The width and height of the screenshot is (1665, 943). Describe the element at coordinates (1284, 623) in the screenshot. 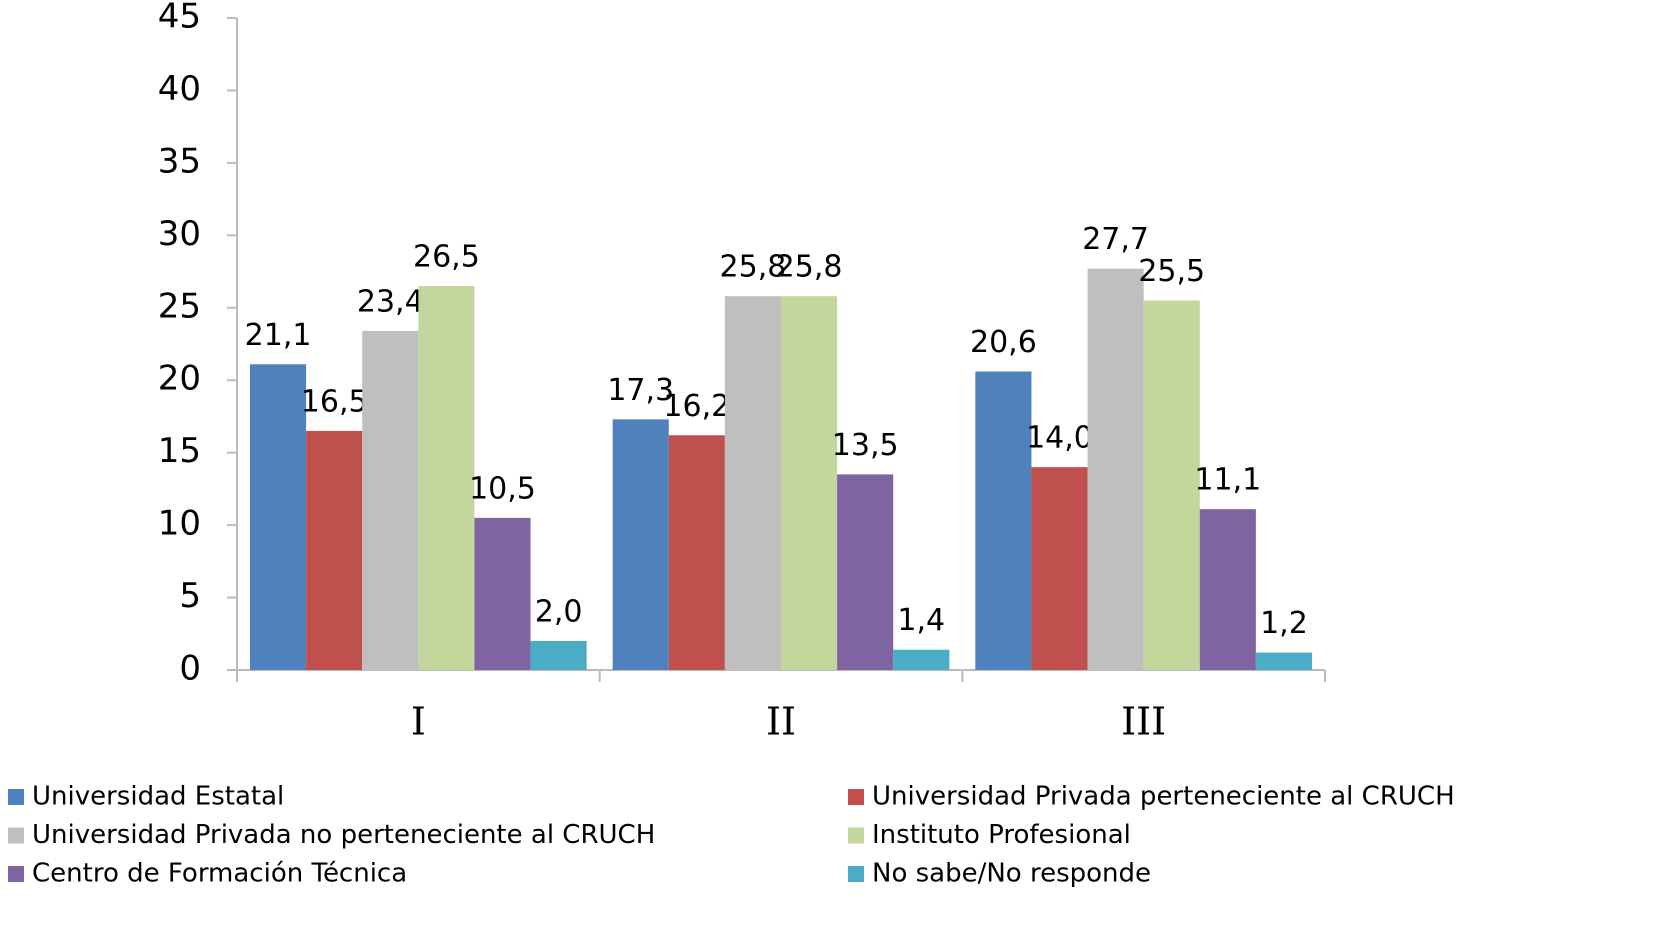

I see `value-label: 1,2` at that location.